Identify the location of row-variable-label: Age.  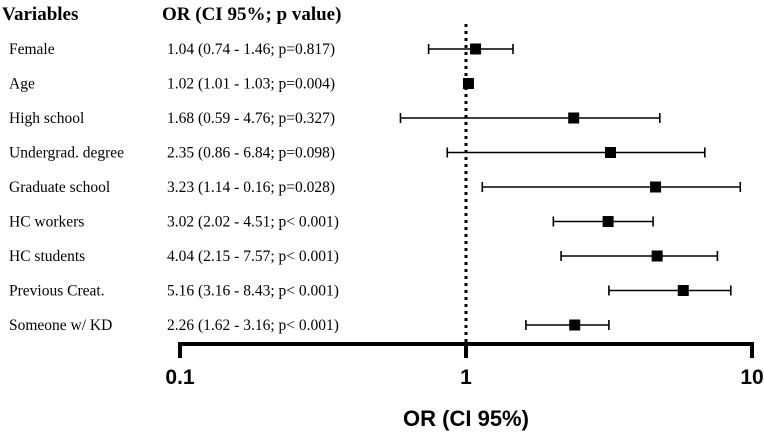
(22, 84).